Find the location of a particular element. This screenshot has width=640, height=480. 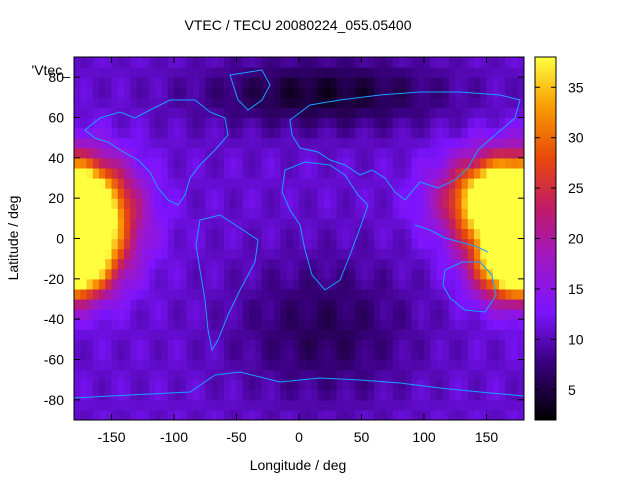

coastline-south-america is located at coordinates (227, 283).